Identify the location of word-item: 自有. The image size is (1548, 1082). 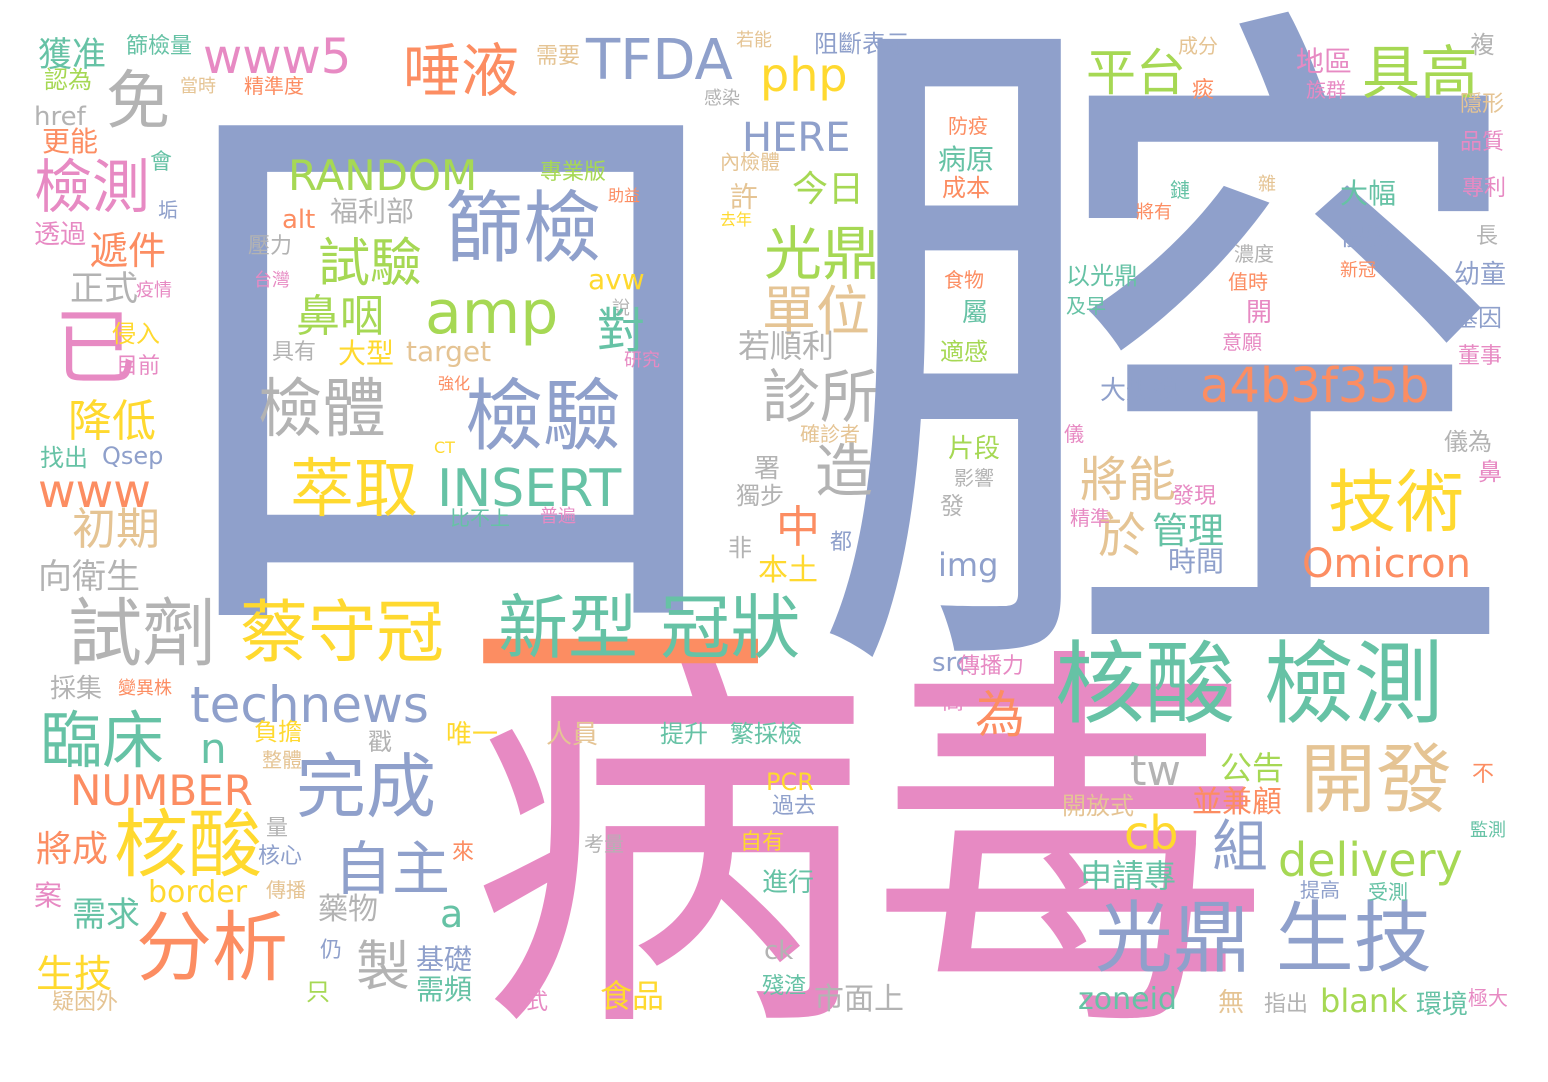
(762, 842).